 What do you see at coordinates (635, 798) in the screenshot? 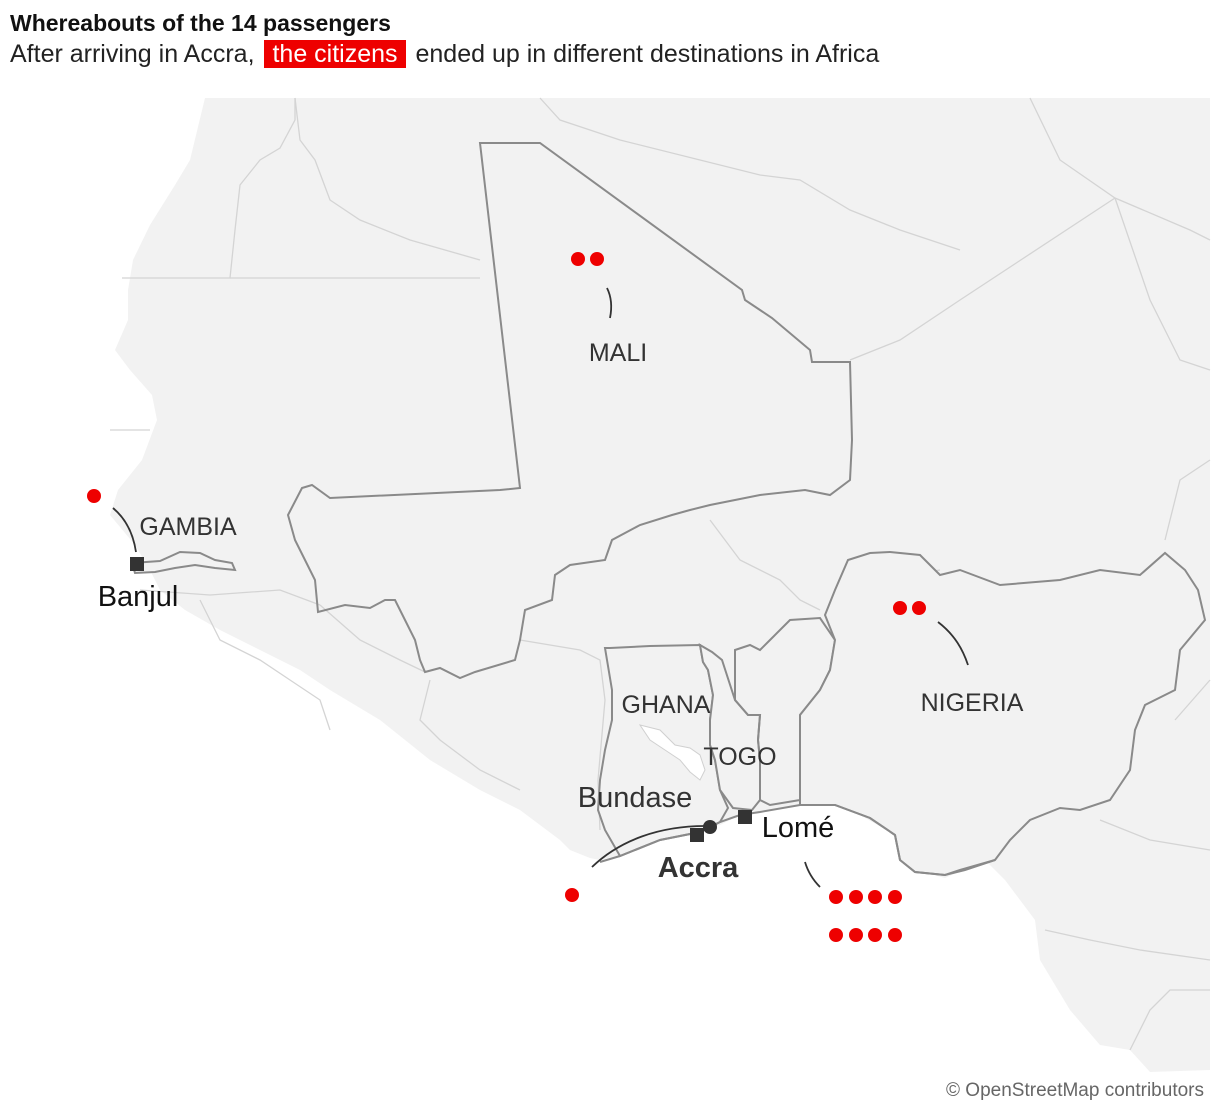
I see `label-bundase: Bundase` at bounding box center [635, 798].